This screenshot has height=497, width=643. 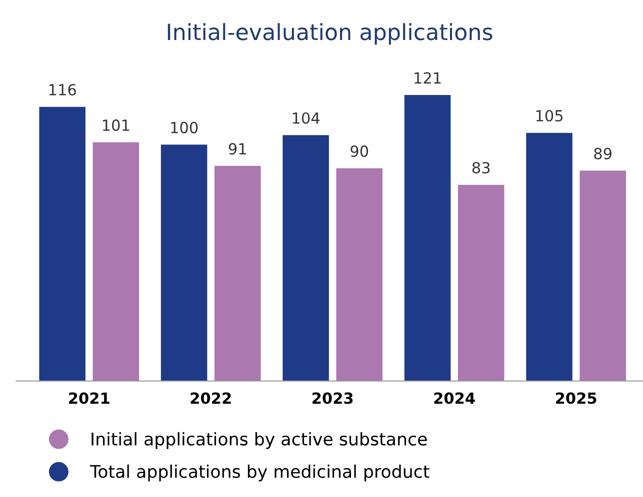 I want to click on data-label: 116, so click(x=62, y=90).